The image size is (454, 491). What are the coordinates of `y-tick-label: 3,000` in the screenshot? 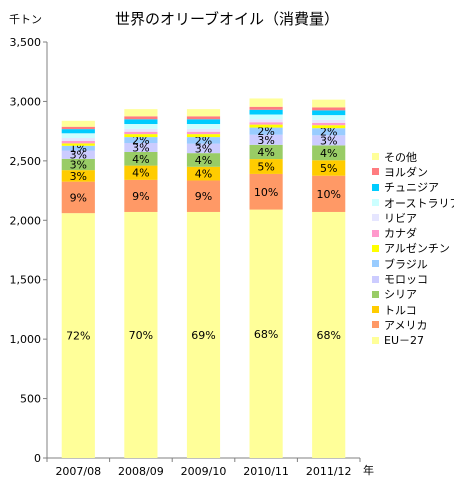 It's located at (26, 101).